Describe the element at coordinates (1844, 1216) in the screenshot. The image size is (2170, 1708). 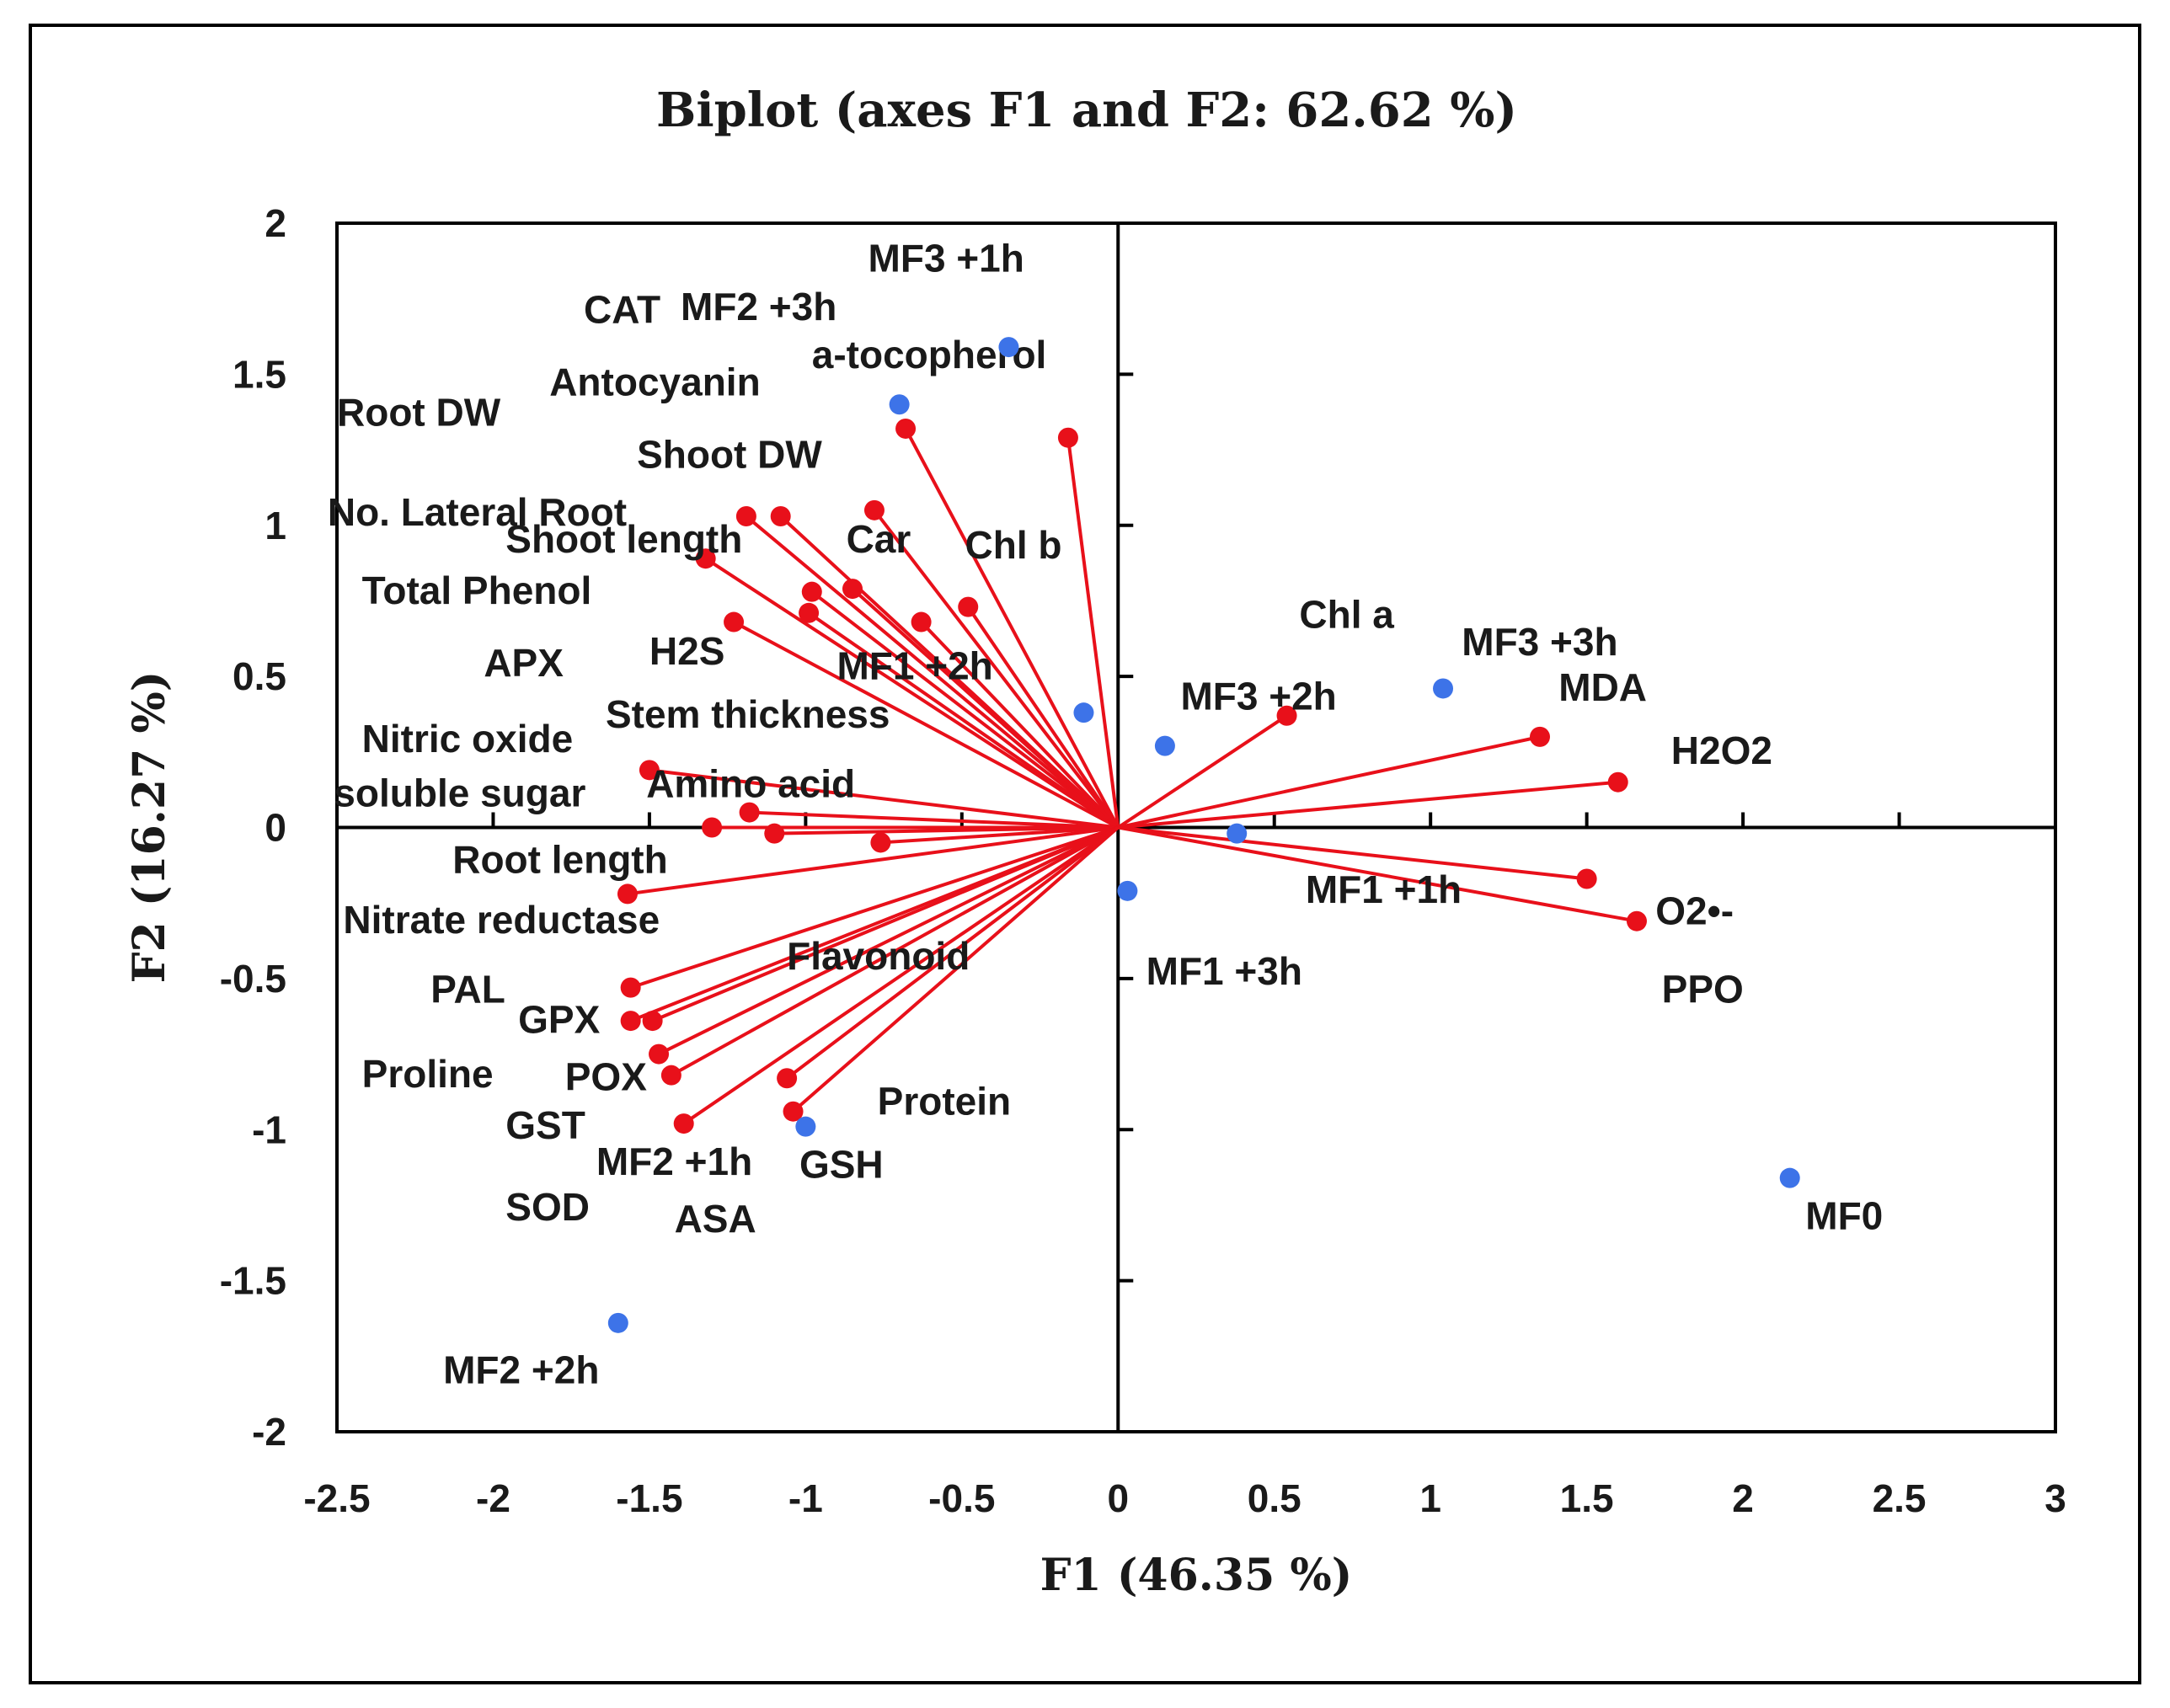
I see `observation-label: MF0` at that location.